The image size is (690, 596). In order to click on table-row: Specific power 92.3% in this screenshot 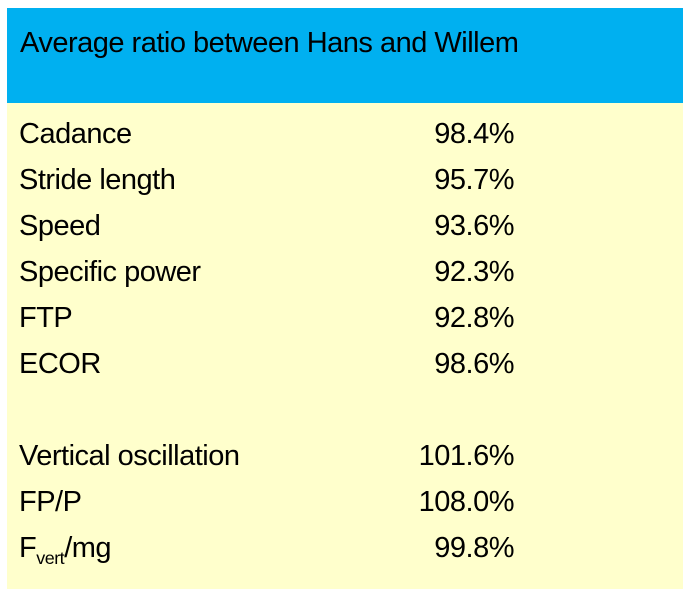, I will do `click(266, 272)`.